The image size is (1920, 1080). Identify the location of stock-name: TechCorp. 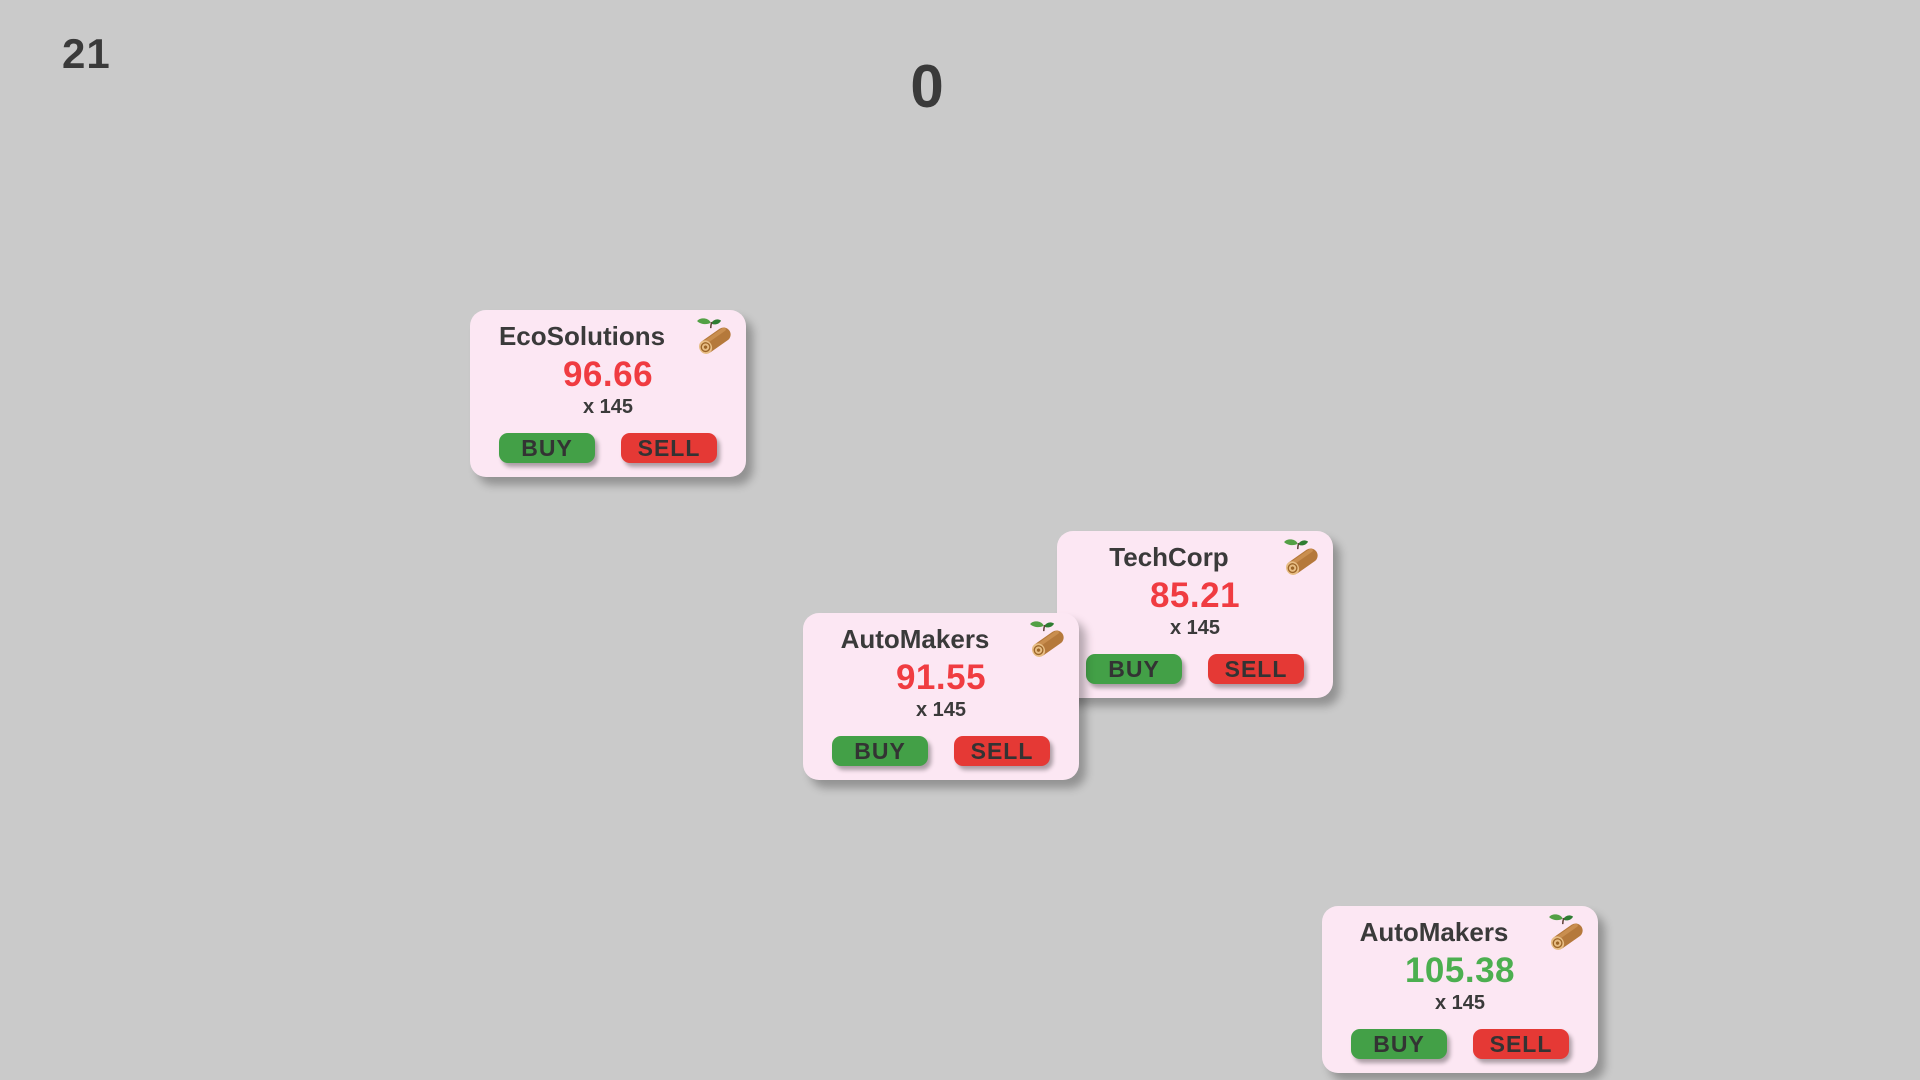
(1169, 556).